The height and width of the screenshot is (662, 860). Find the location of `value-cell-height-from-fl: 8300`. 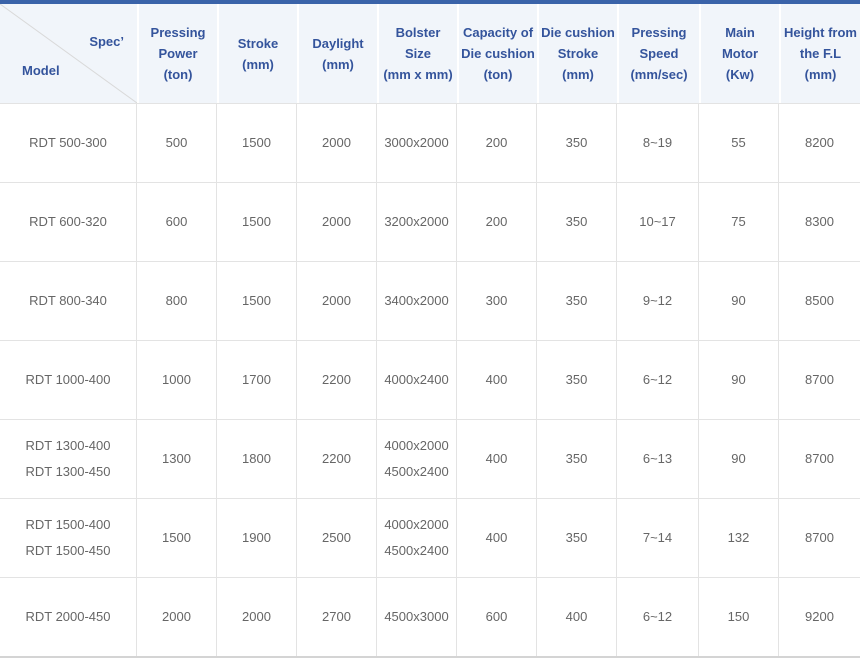

value-cell-height-from-fl: 8300 is located at coordinates (819, 222).